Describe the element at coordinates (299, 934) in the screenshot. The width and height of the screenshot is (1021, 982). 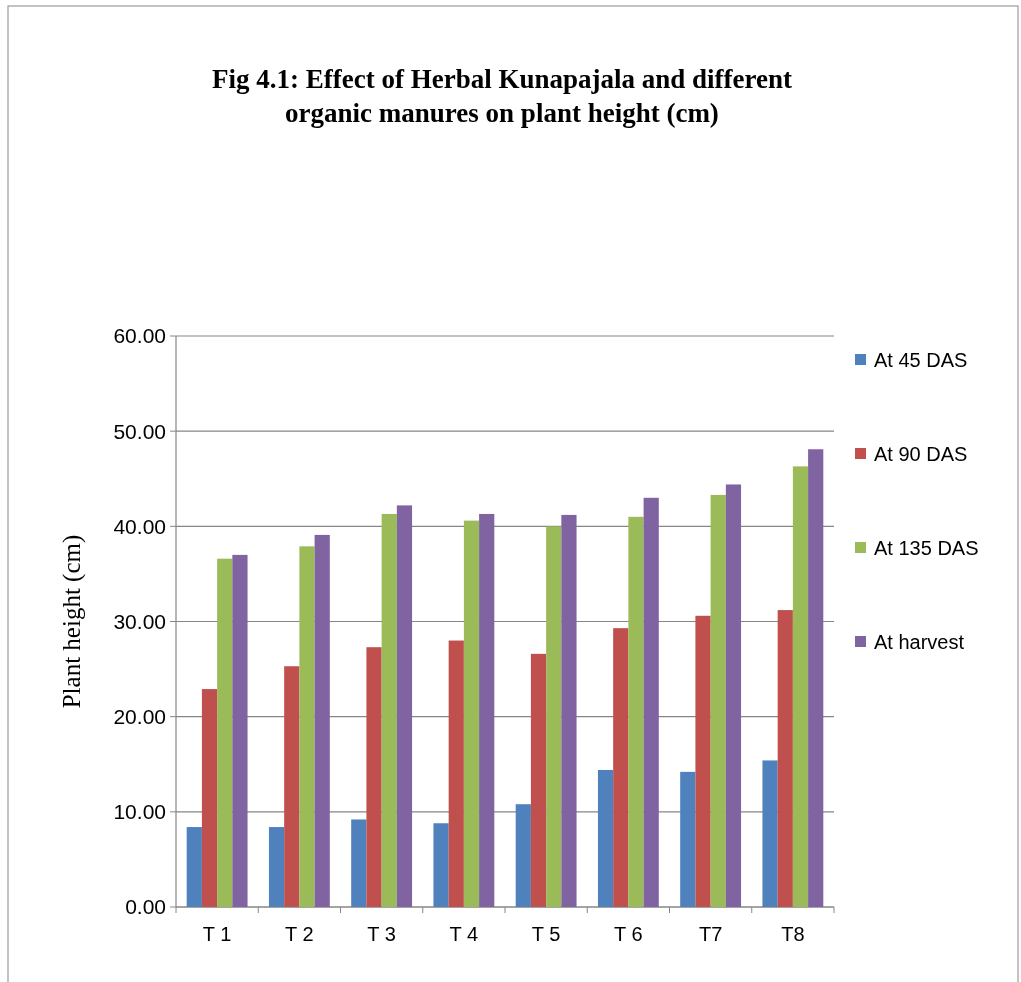
I see `x-tick-label: T 2` at that location.